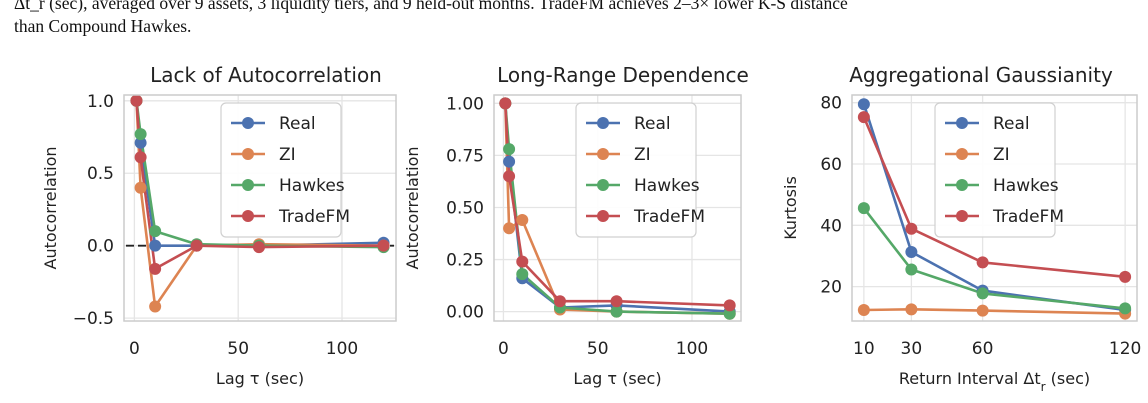  What do you see at coordinates (100, 174) in the screenshot?
I see `y-tick-label: 0.5` at bounding box center [100, 174].